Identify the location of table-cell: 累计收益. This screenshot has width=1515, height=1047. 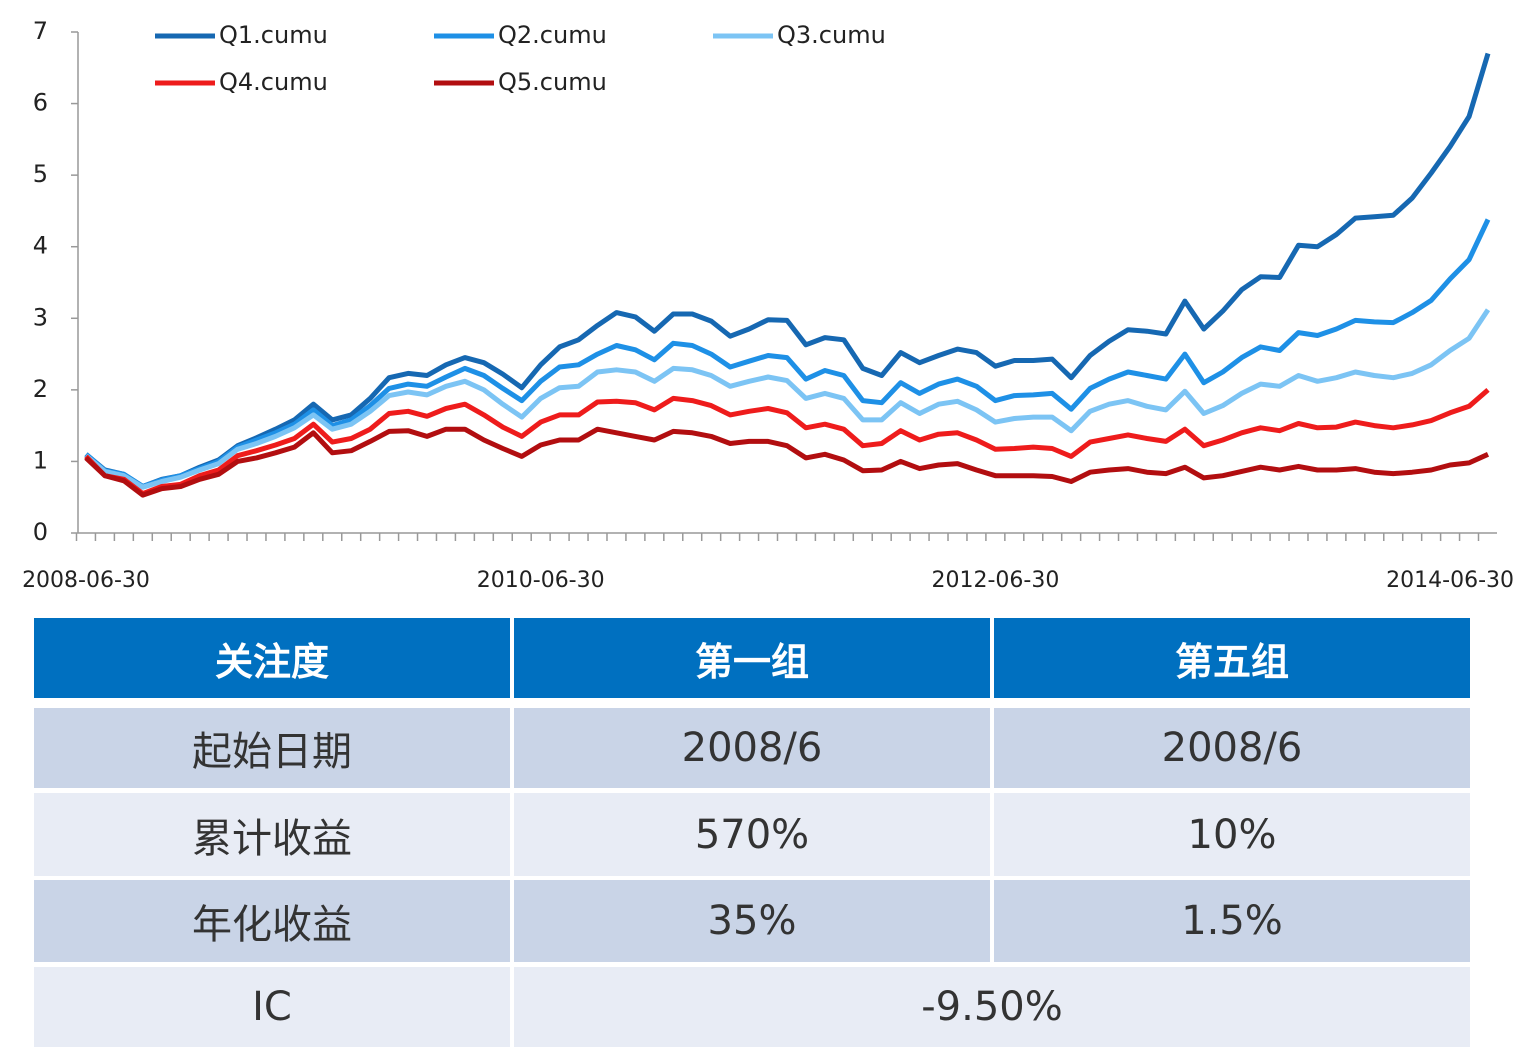
(272, 834).